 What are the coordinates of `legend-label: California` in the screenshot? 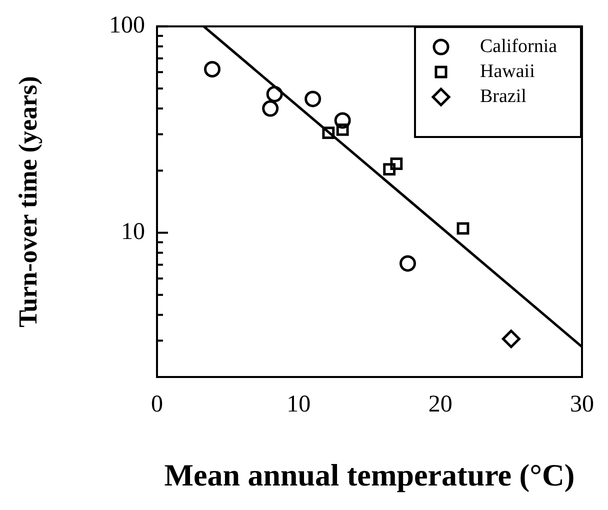 It's located at (519, 47).